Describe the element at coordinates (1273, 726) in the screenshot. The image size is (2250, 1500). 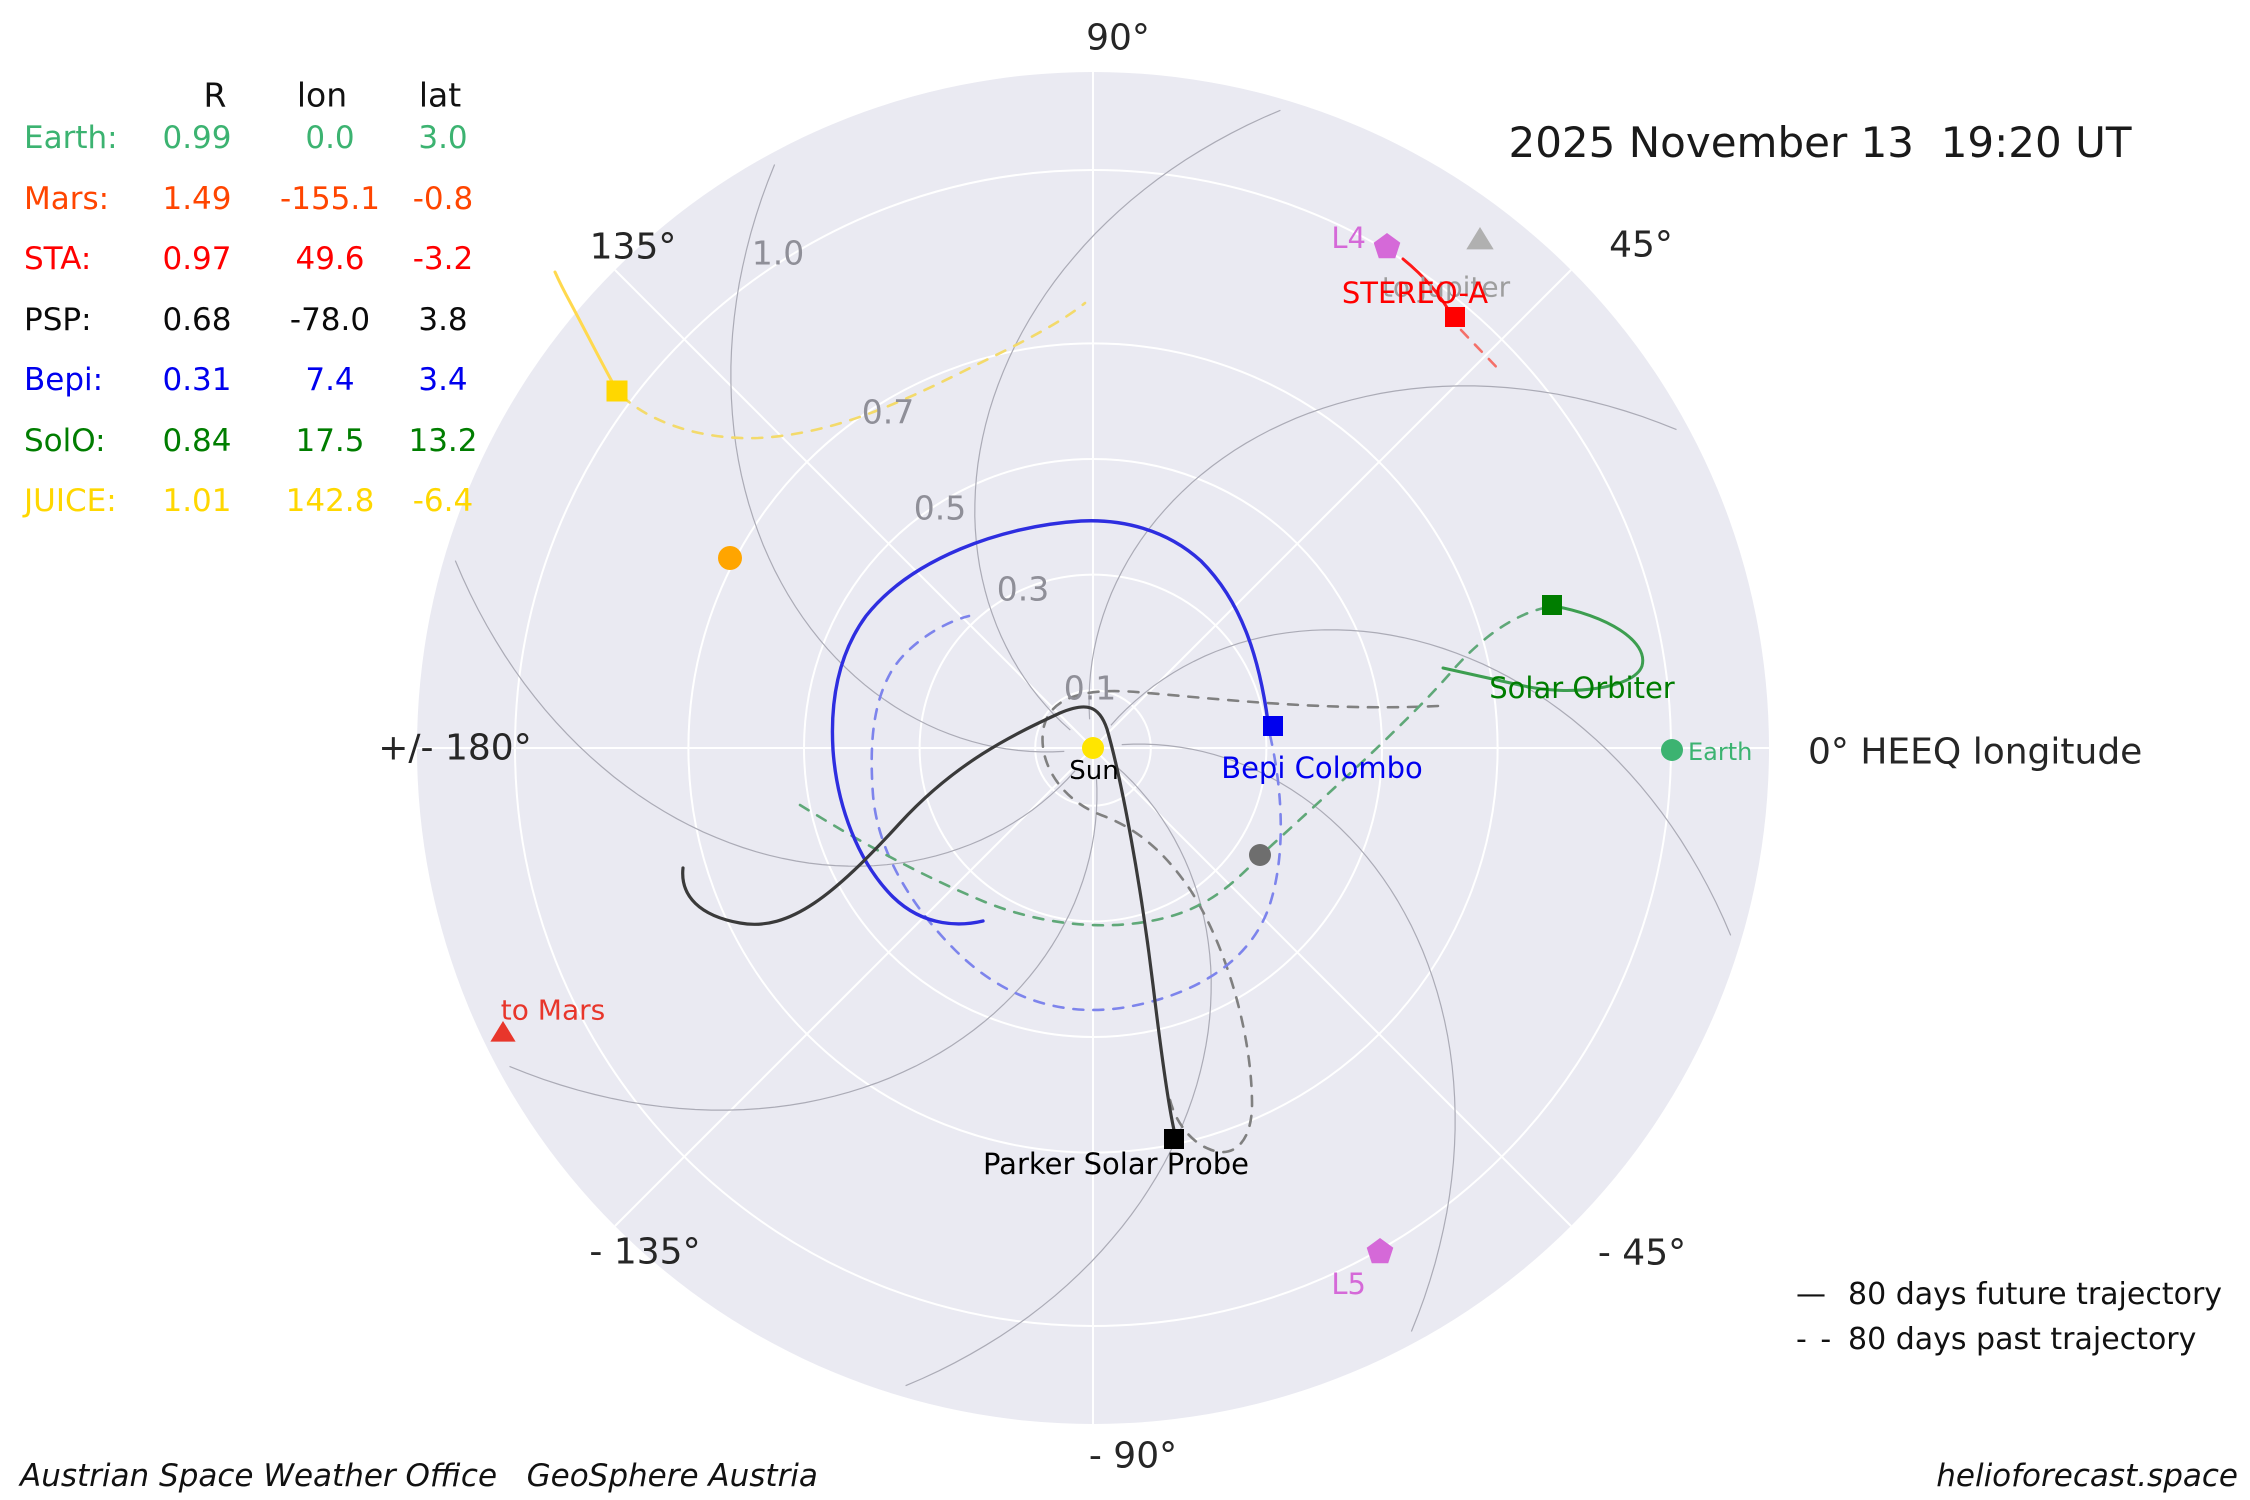
I see `marker-bepi-colombo` at that location.